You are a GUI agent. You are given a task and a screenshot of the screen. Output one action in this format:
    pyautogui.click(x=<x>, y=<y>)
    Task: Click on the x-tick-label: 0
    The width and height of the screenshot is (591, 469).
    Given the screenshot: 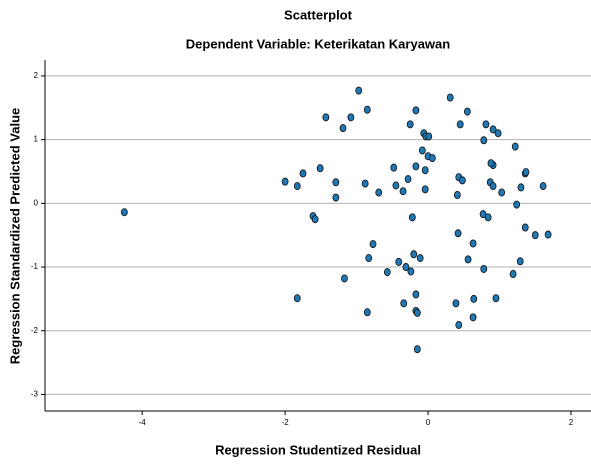 What is the action you would take?
    pyautogui.click(x=428, y=422)
    